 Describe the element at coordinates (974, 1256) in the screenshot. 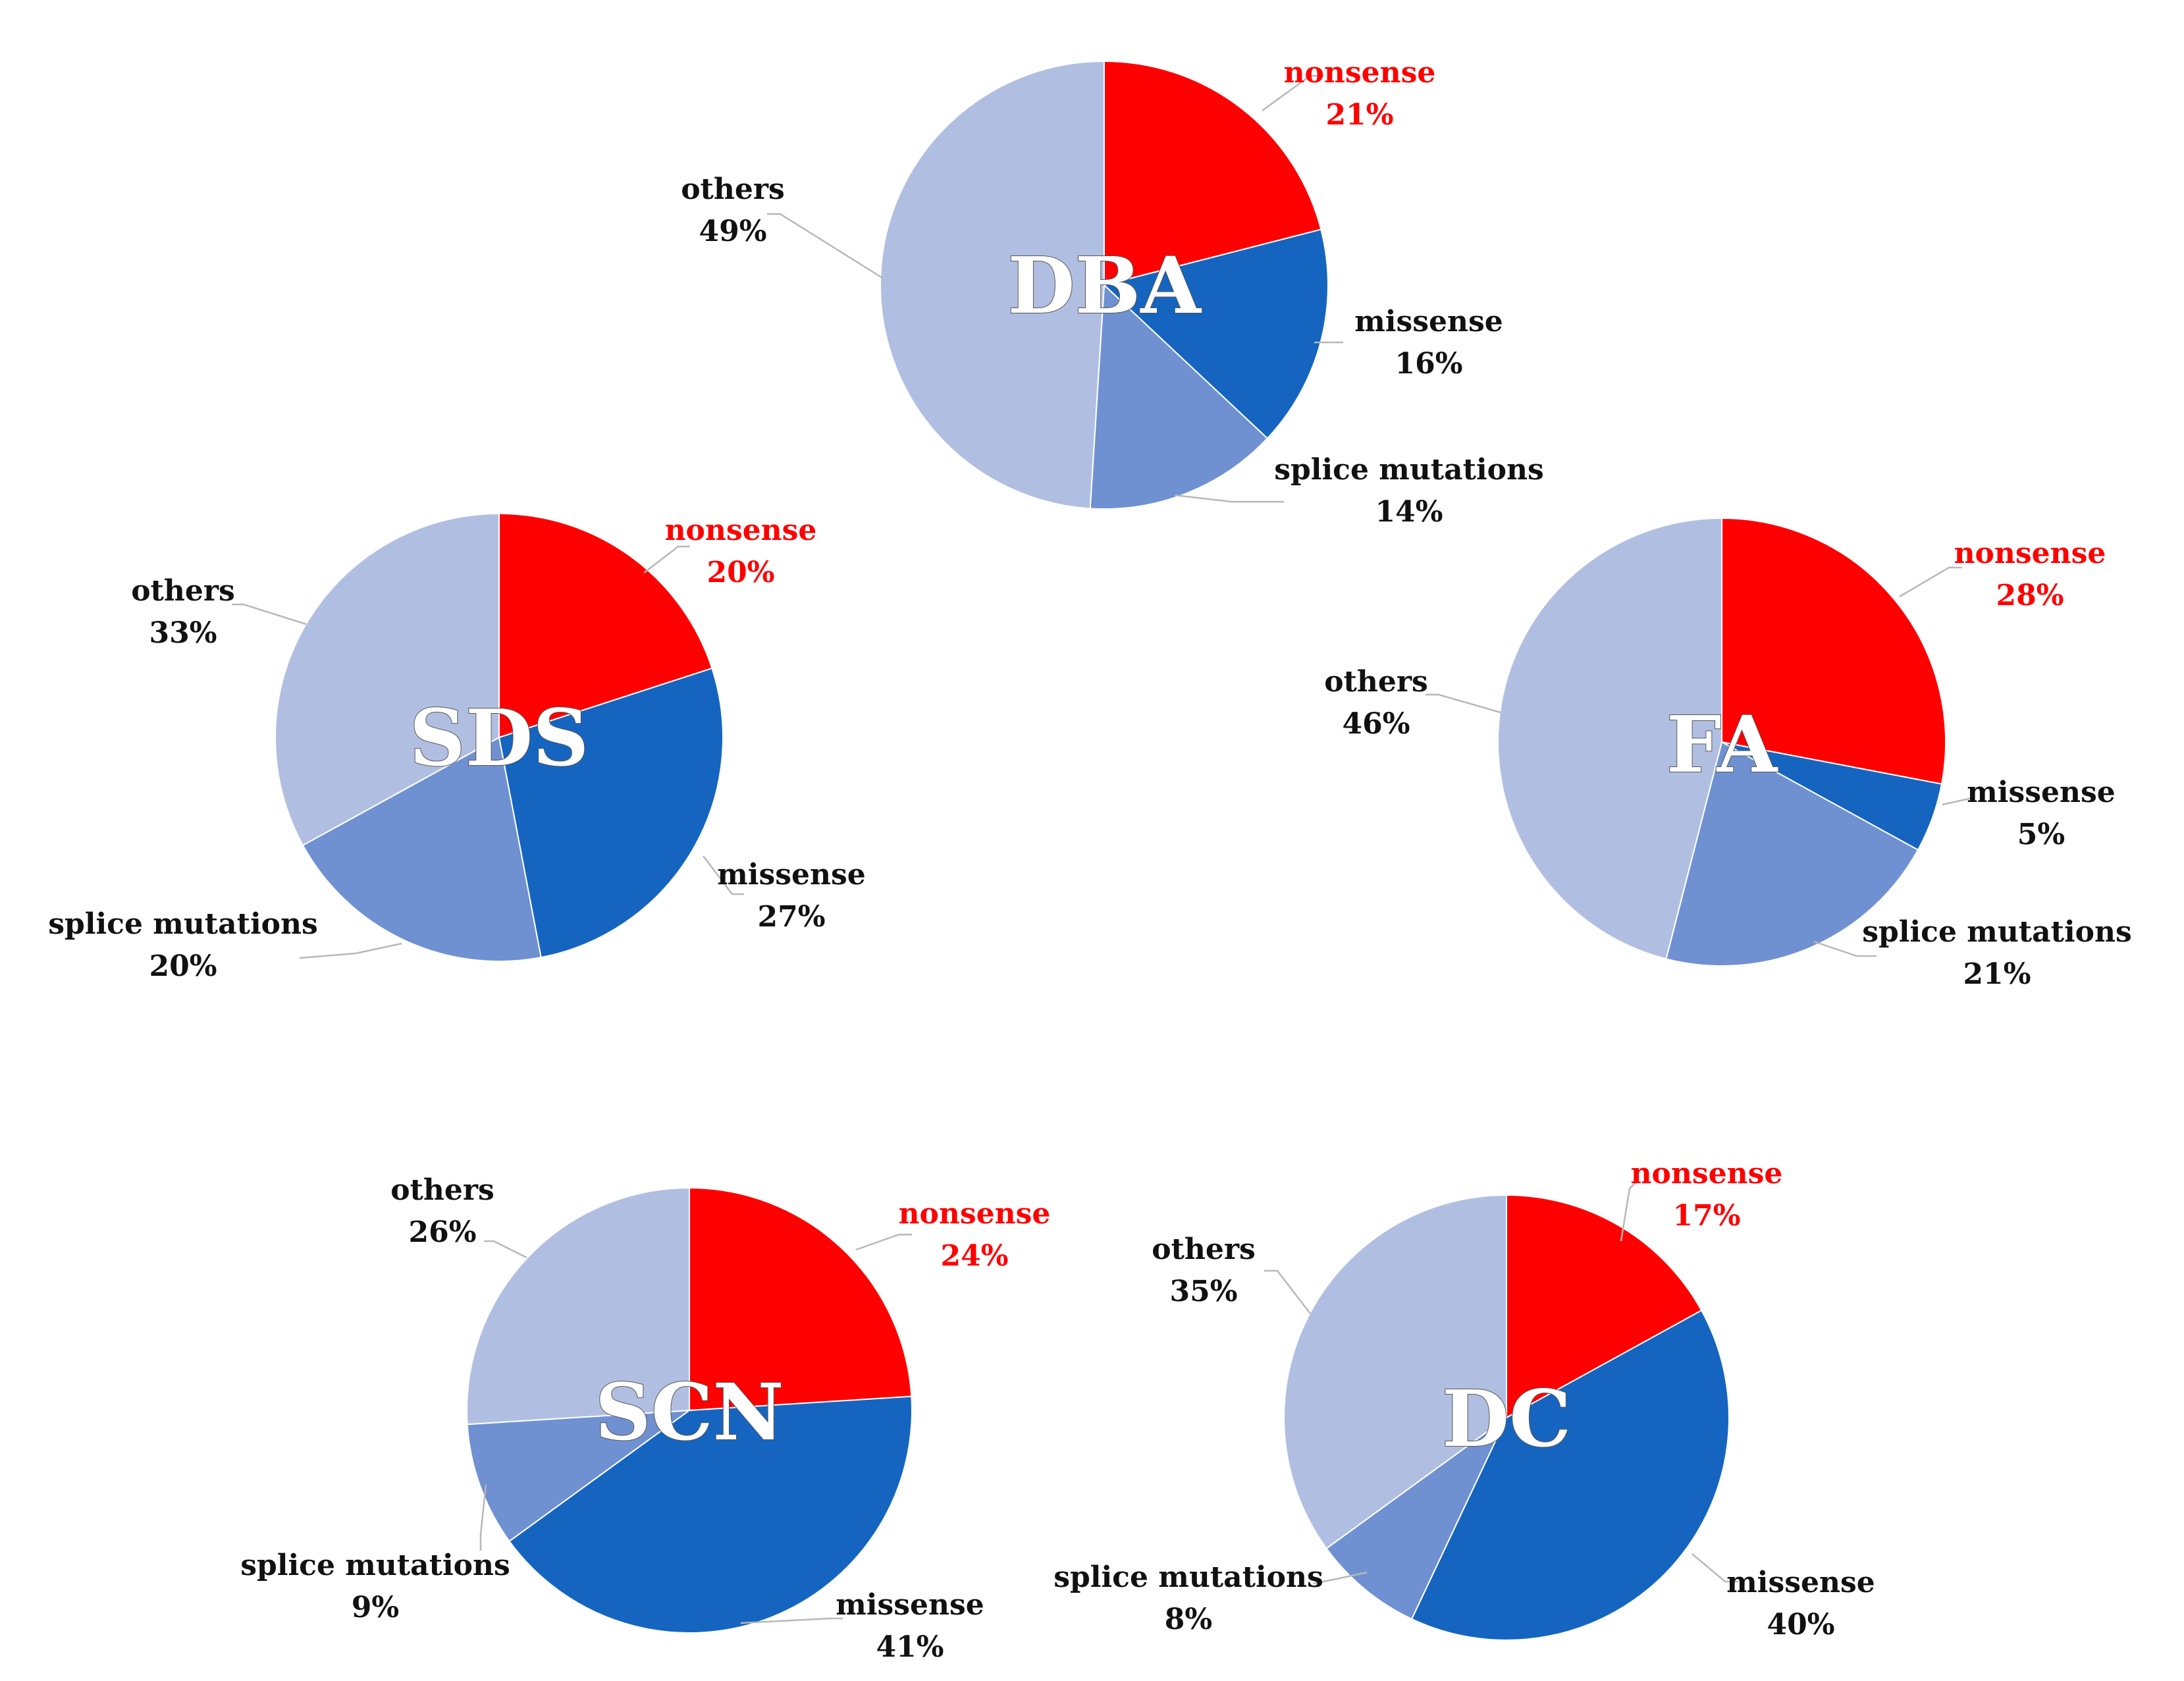

I see `data-label-value: 24%` at that location.